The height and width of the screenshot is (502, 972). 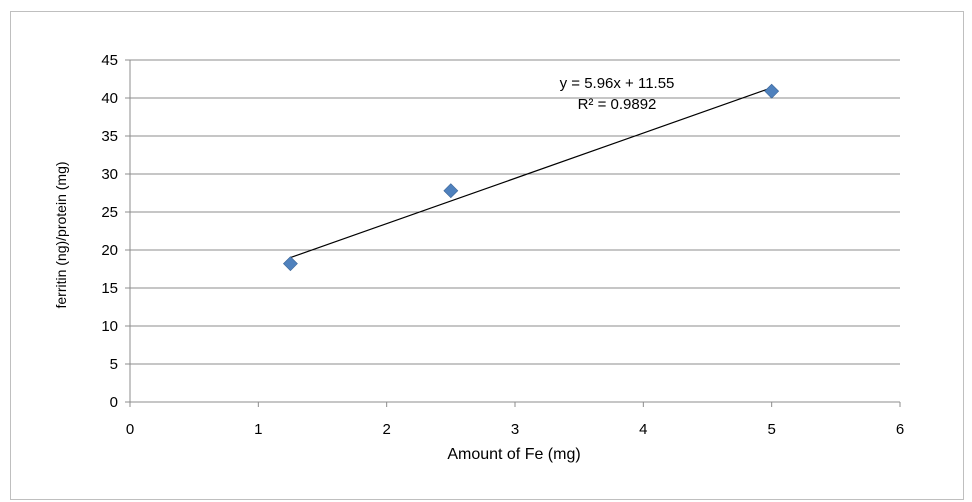 What do you see at coordinates (109, 326) in the screenshot?
I see `y-tick-label: 10` at bounding box center [109, 326].